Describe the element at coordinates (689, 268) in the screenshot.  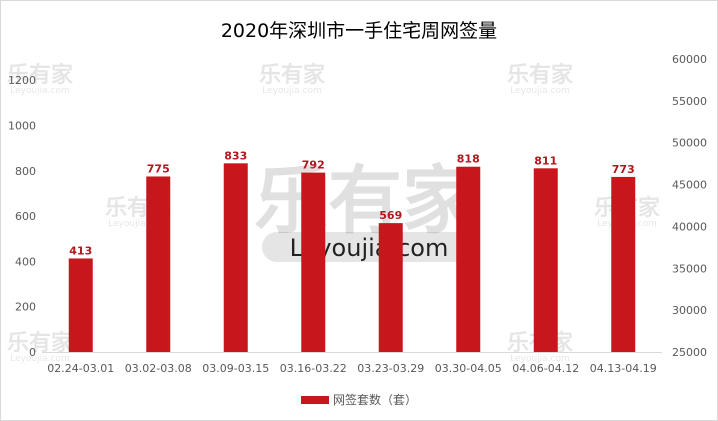
I see `right-tick-label: 35000` at that location.